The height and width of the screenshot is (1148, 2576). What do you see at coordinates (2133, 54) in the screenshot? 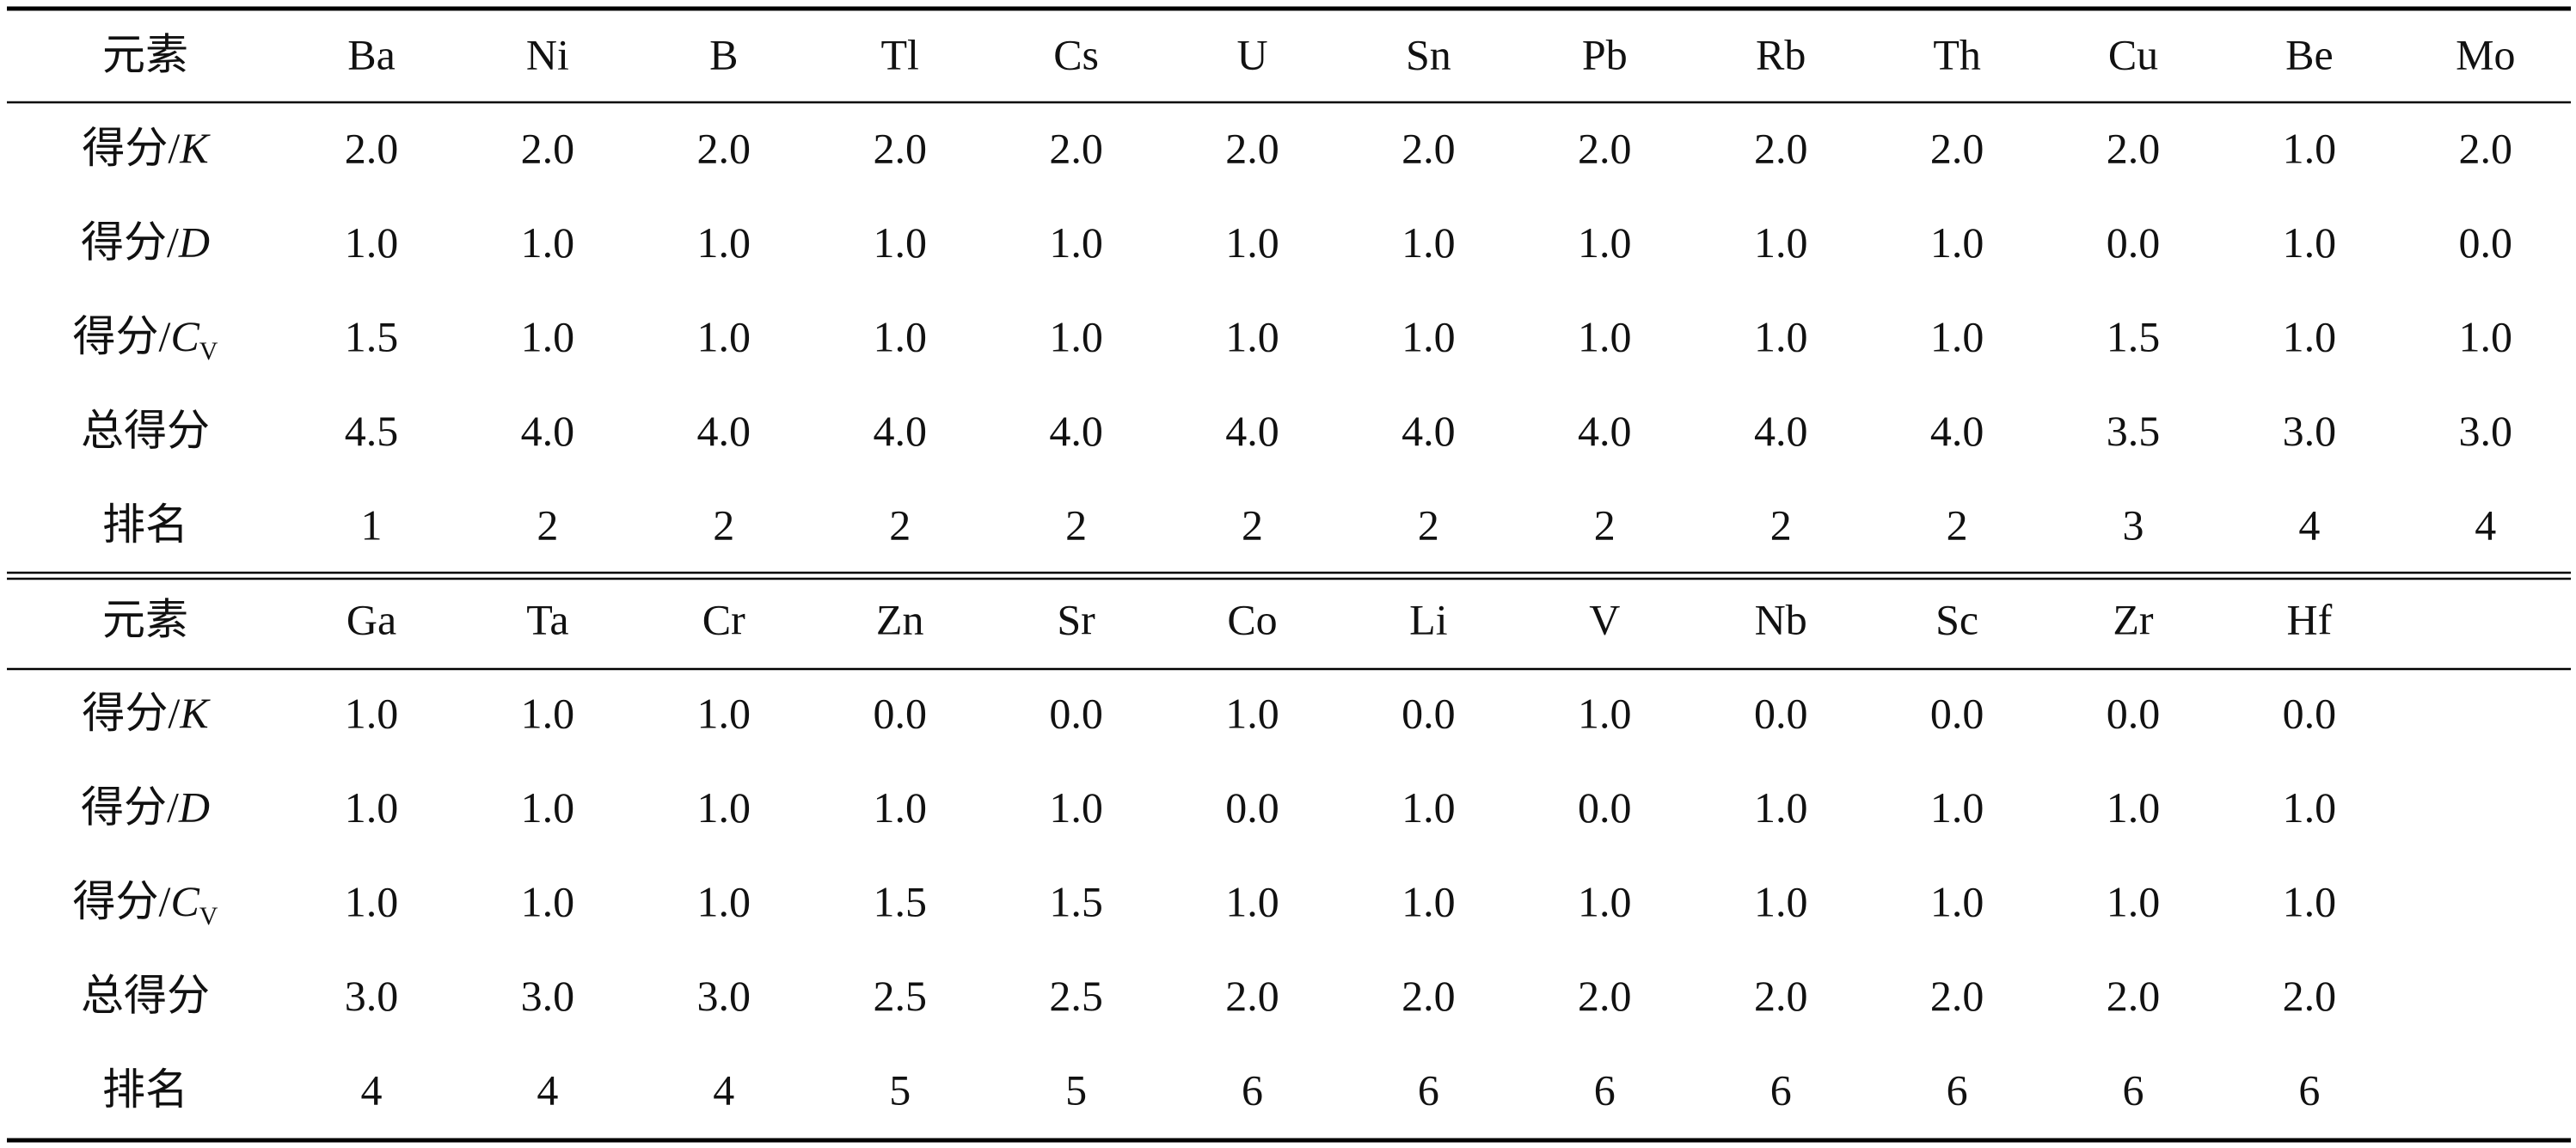
I see `element-name: Cu` at bounding box center [2133, 54].